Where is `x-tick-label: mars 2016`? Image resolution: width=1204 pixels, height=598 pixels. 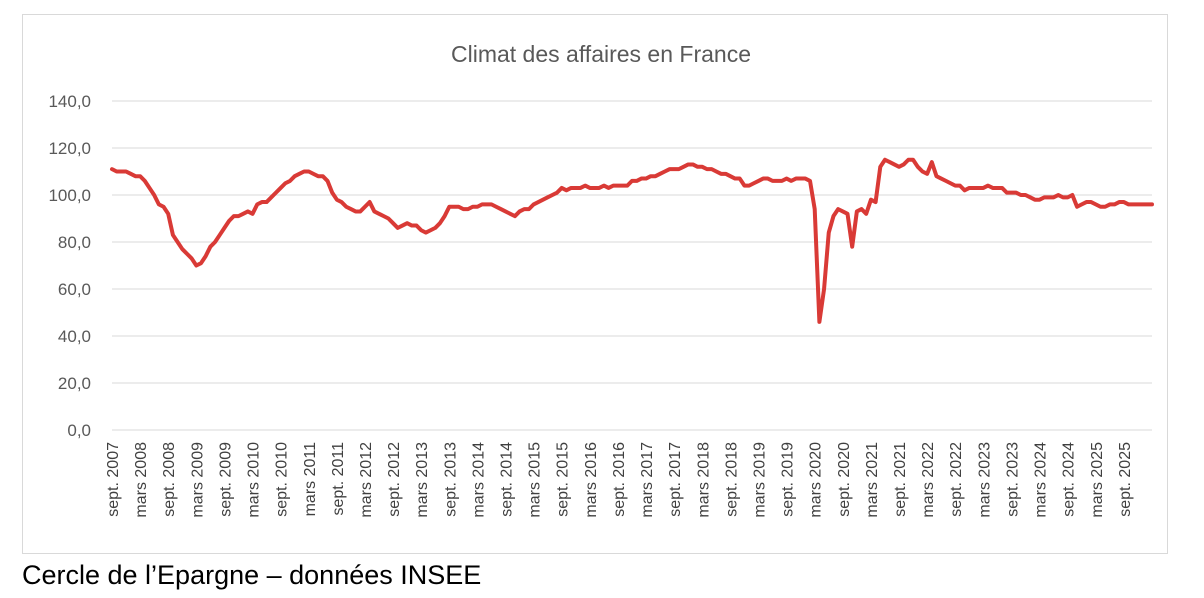 x-tick-label: mars 2016 is located at coordinates (591, 480).